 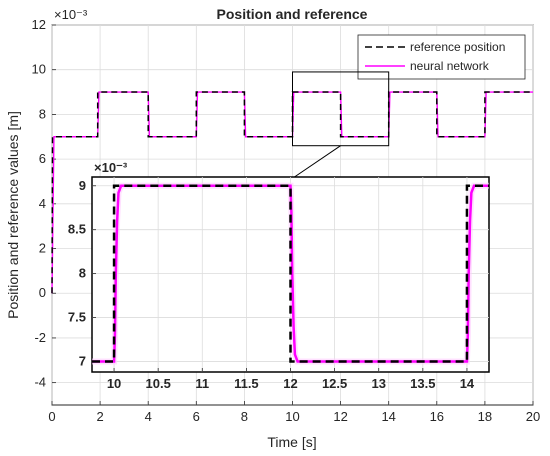 I want to click on y-tick-label: 9, so click(x=82, y=185).